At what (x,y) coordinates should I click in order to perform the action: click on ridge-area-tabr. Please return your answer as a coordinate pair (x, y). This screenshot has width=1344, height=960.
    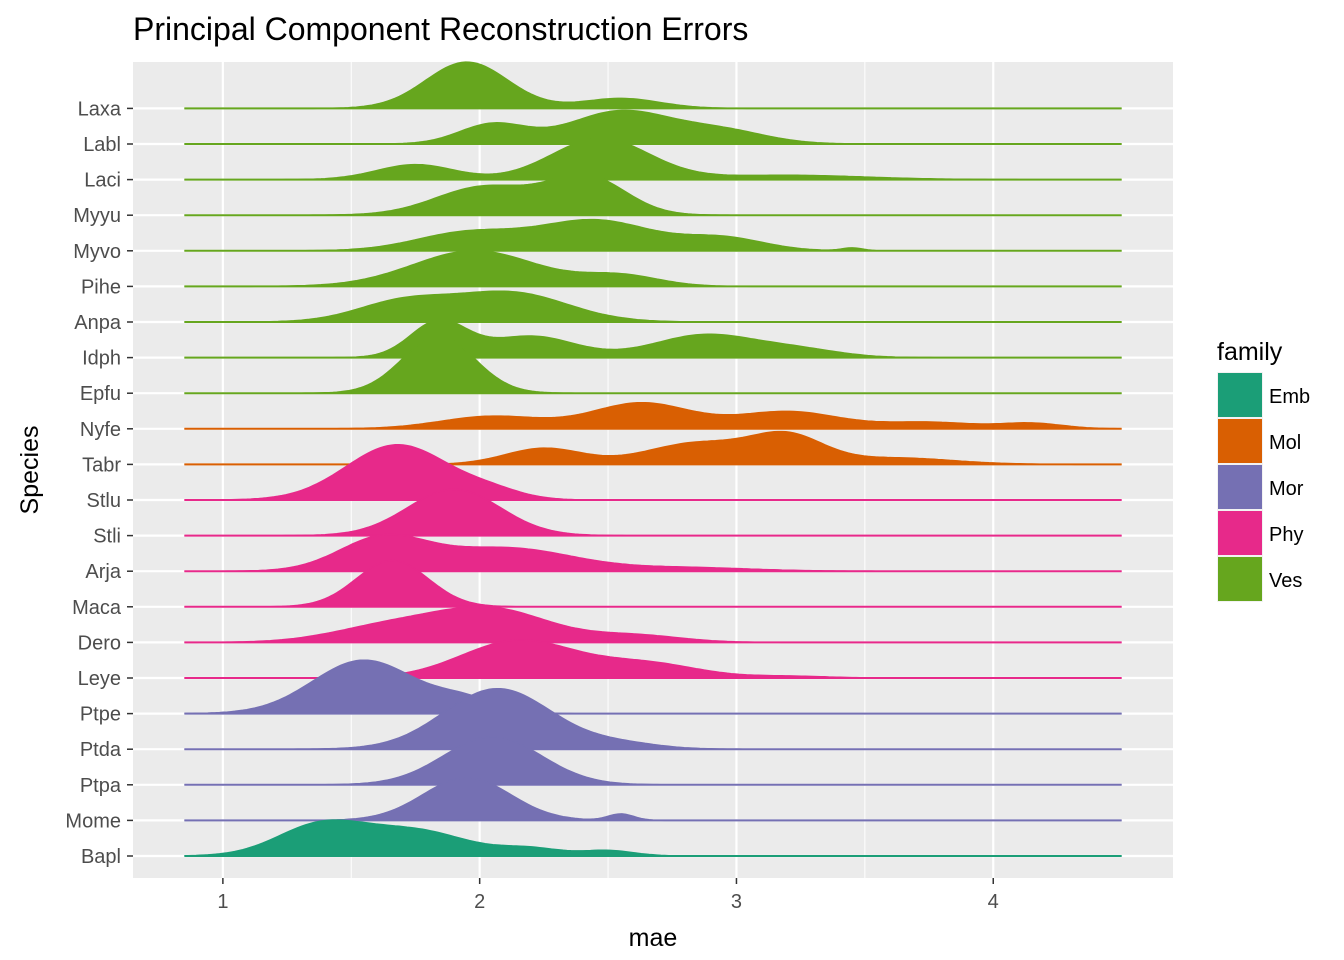
    Looking at the image, I should click on (653, 448).